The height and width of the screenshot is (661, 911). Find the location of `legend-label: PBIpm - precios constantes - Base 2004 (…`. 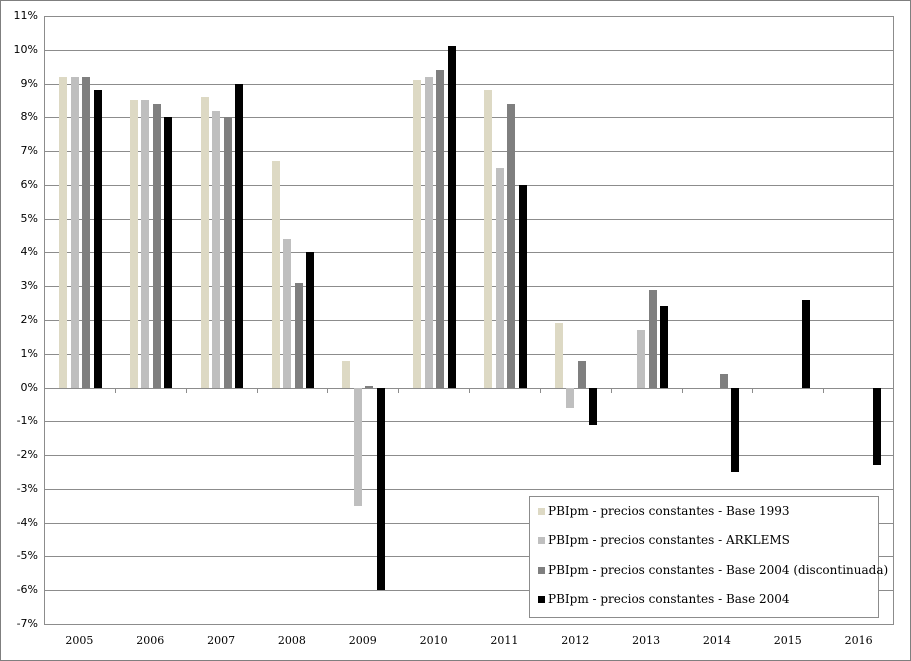

legend-label: PBIpm - precios constantes - Base 2004 (… is located at coordinates (718, 570).